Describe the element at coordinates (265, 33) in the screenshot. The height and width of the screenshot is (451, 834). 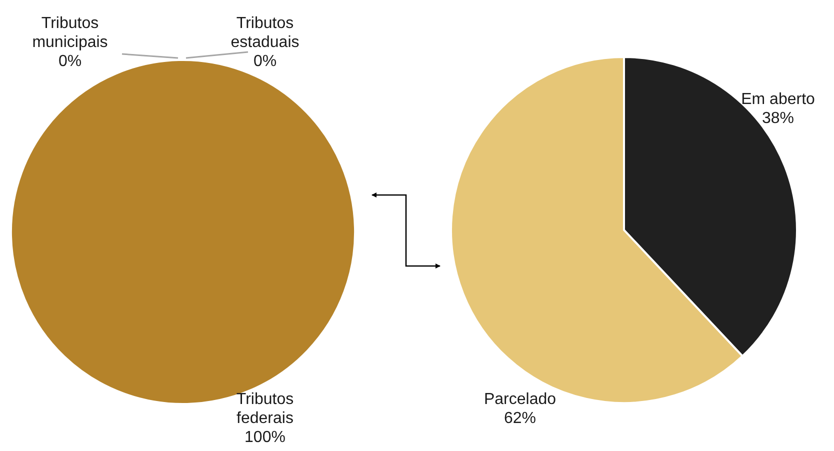
I see `category-label: Tributos estaduais` at that location.